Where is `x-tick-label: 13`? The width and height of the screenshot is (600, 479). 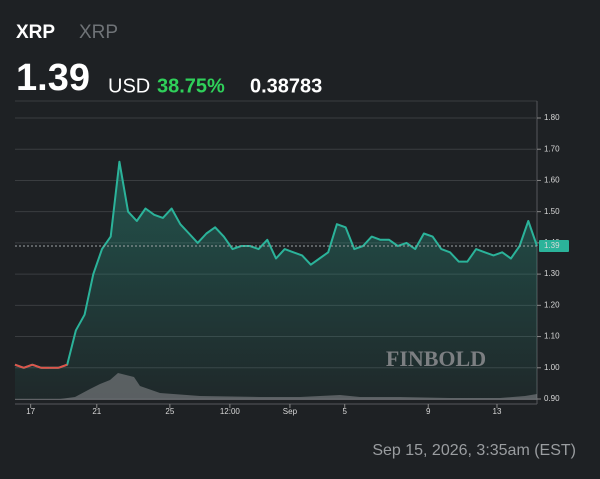 x-tick-label: 13 is located at coordinates (497, 411).